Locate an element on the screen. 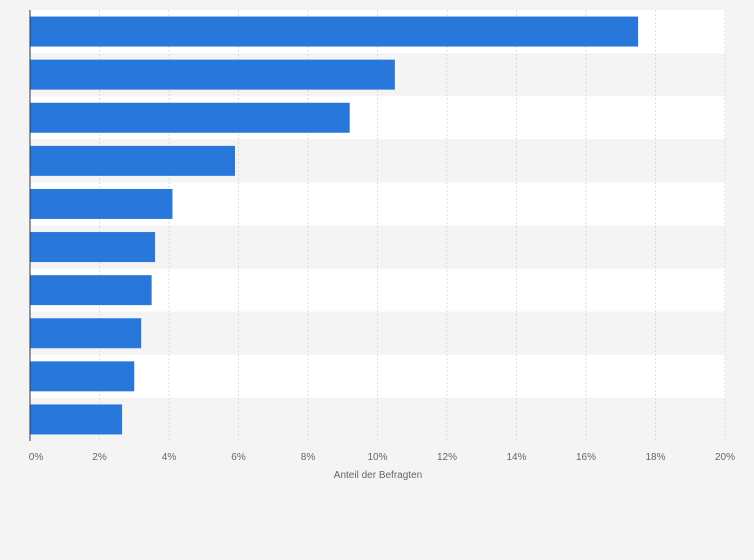 This screenshot has width=754, height=560. x-tick-label: 18% is located at coordinates (655, 457).